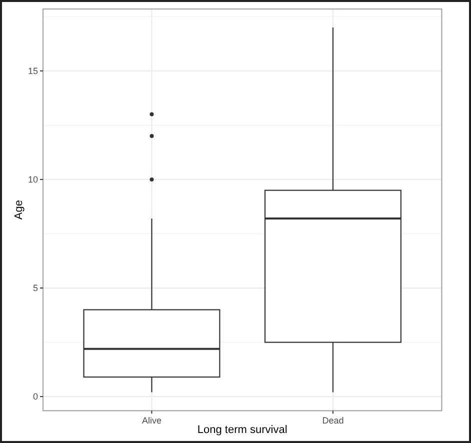  Describe the element at coordinates (152, 421) in the screenshot. I see `x-tick-label: Alive` at that location.